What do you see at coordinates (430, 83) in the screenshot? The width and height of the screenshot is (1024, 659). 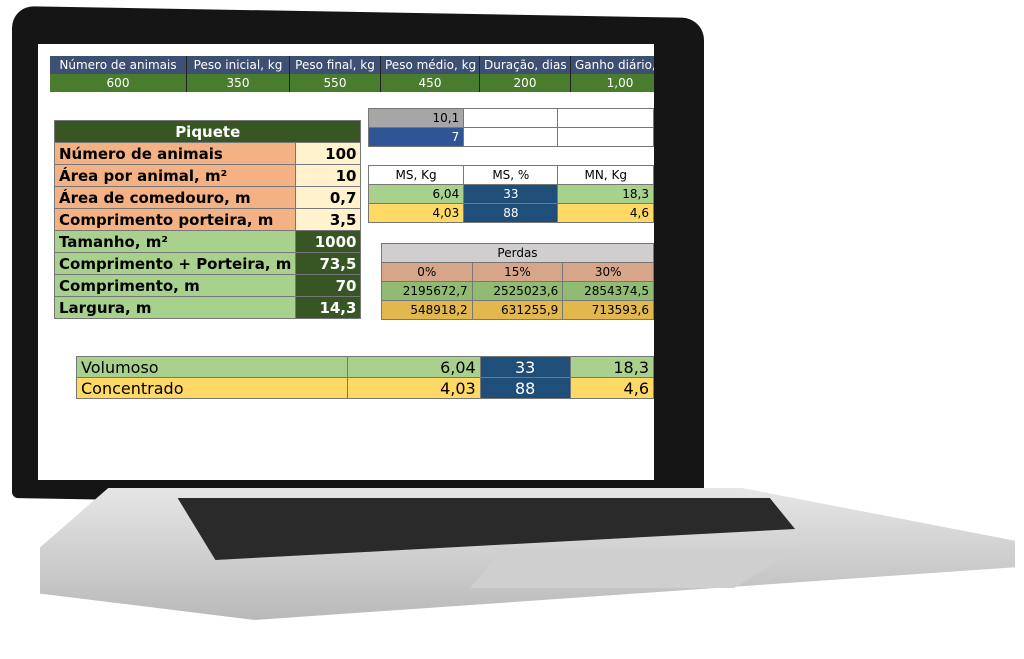 I see `value-cell: 450` at bounding box center [430, 83].